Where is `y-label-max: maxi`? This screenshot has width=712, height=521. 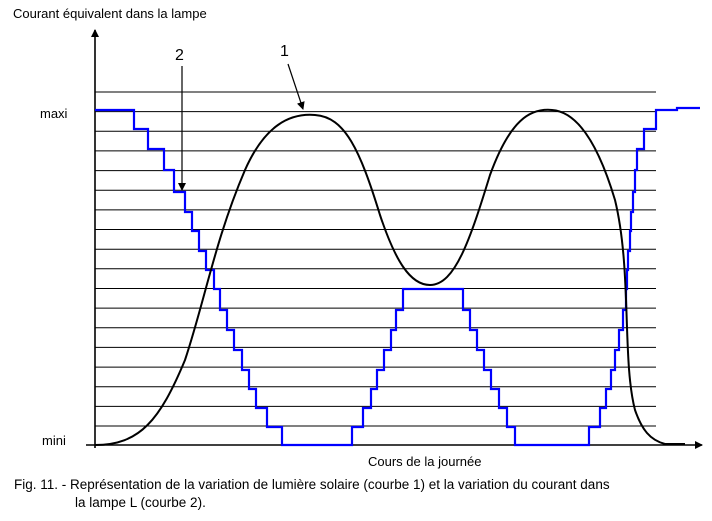
y-label-max: maxi is located at coordinates (54, 113).